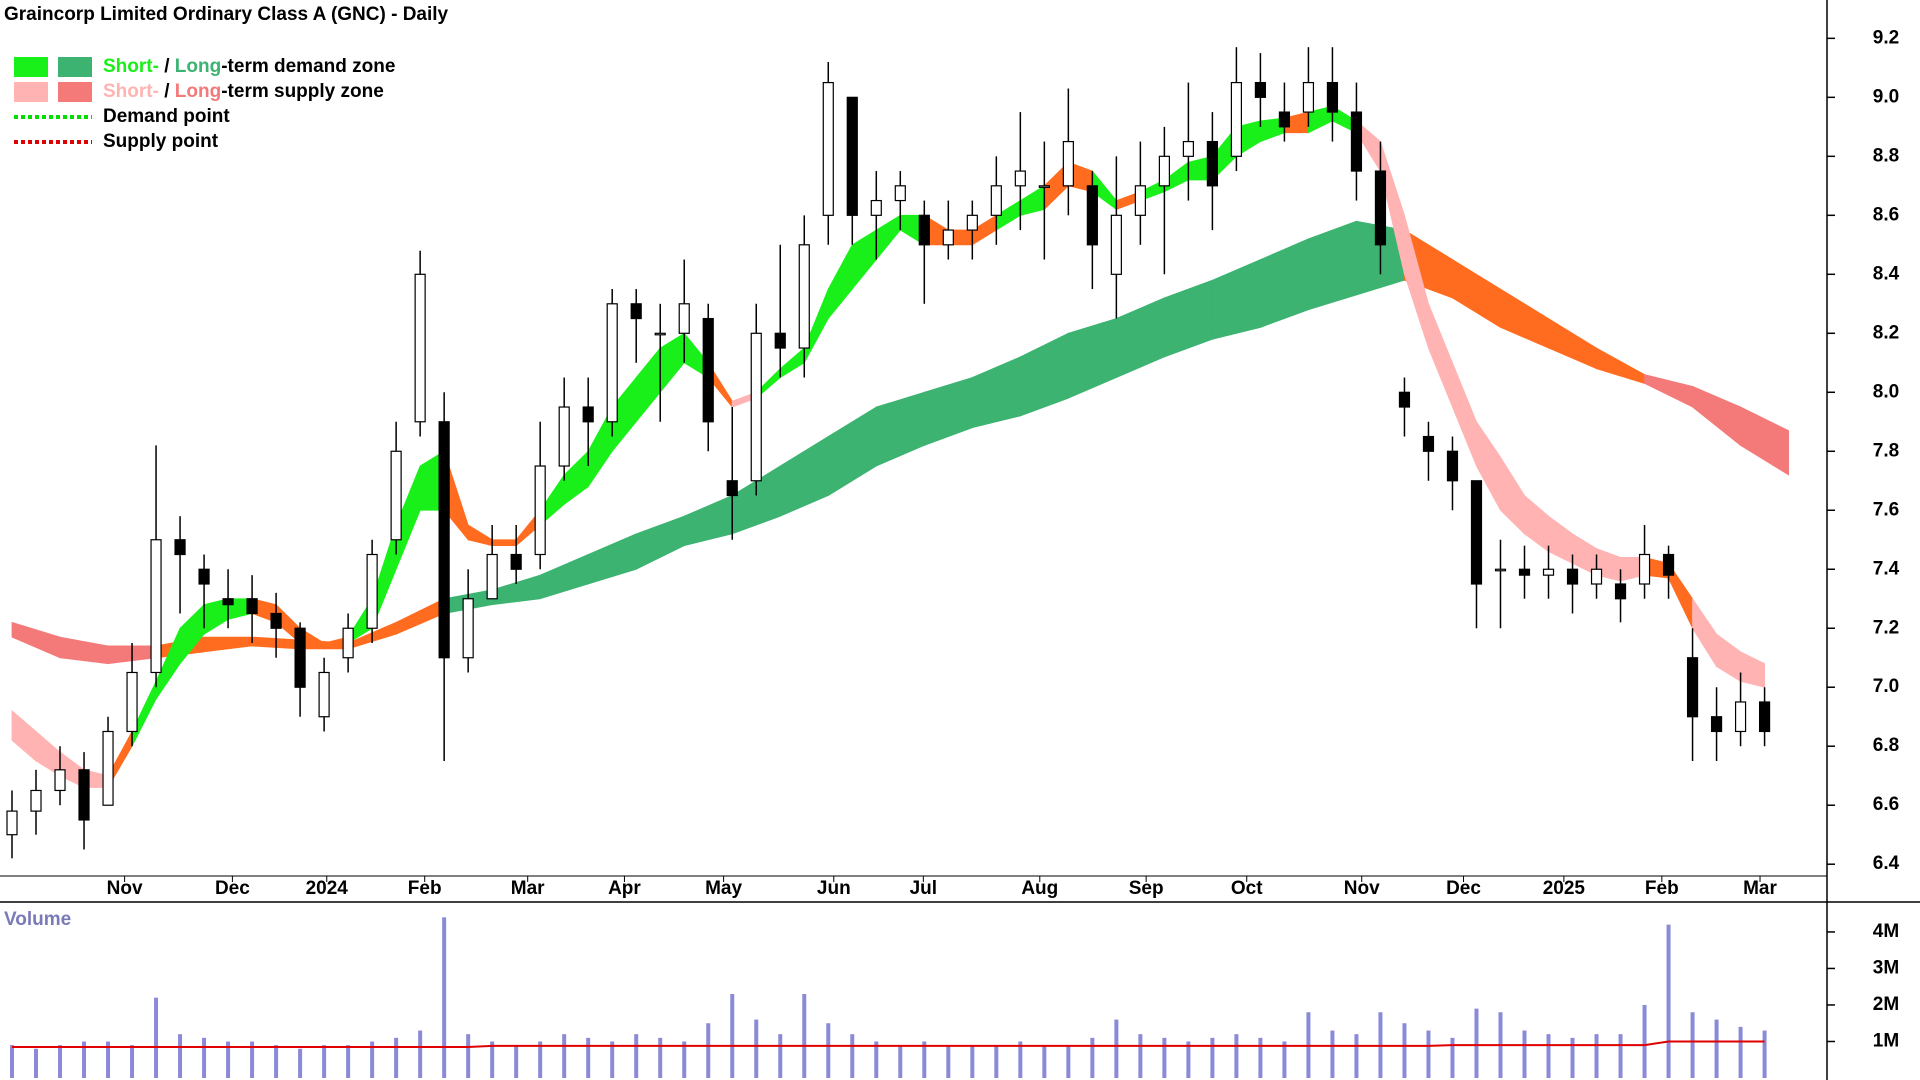 The width and height of the screenshot is (1920, 1080). Describe the element at coordinates (1886, 686) in the screenshot. I see `y-tick-label: 7.0` at that location.